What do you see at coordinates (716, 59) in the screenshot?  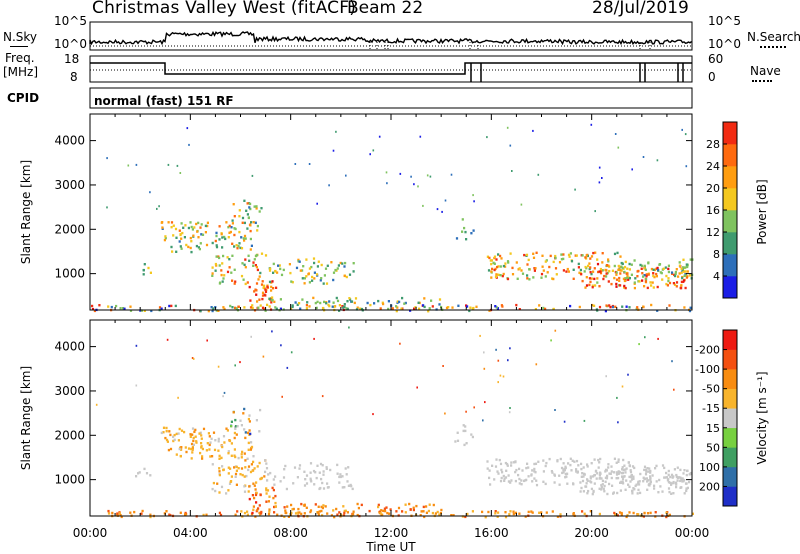 I see `nave-tick-top: 60` at bounding box center [716, 59].